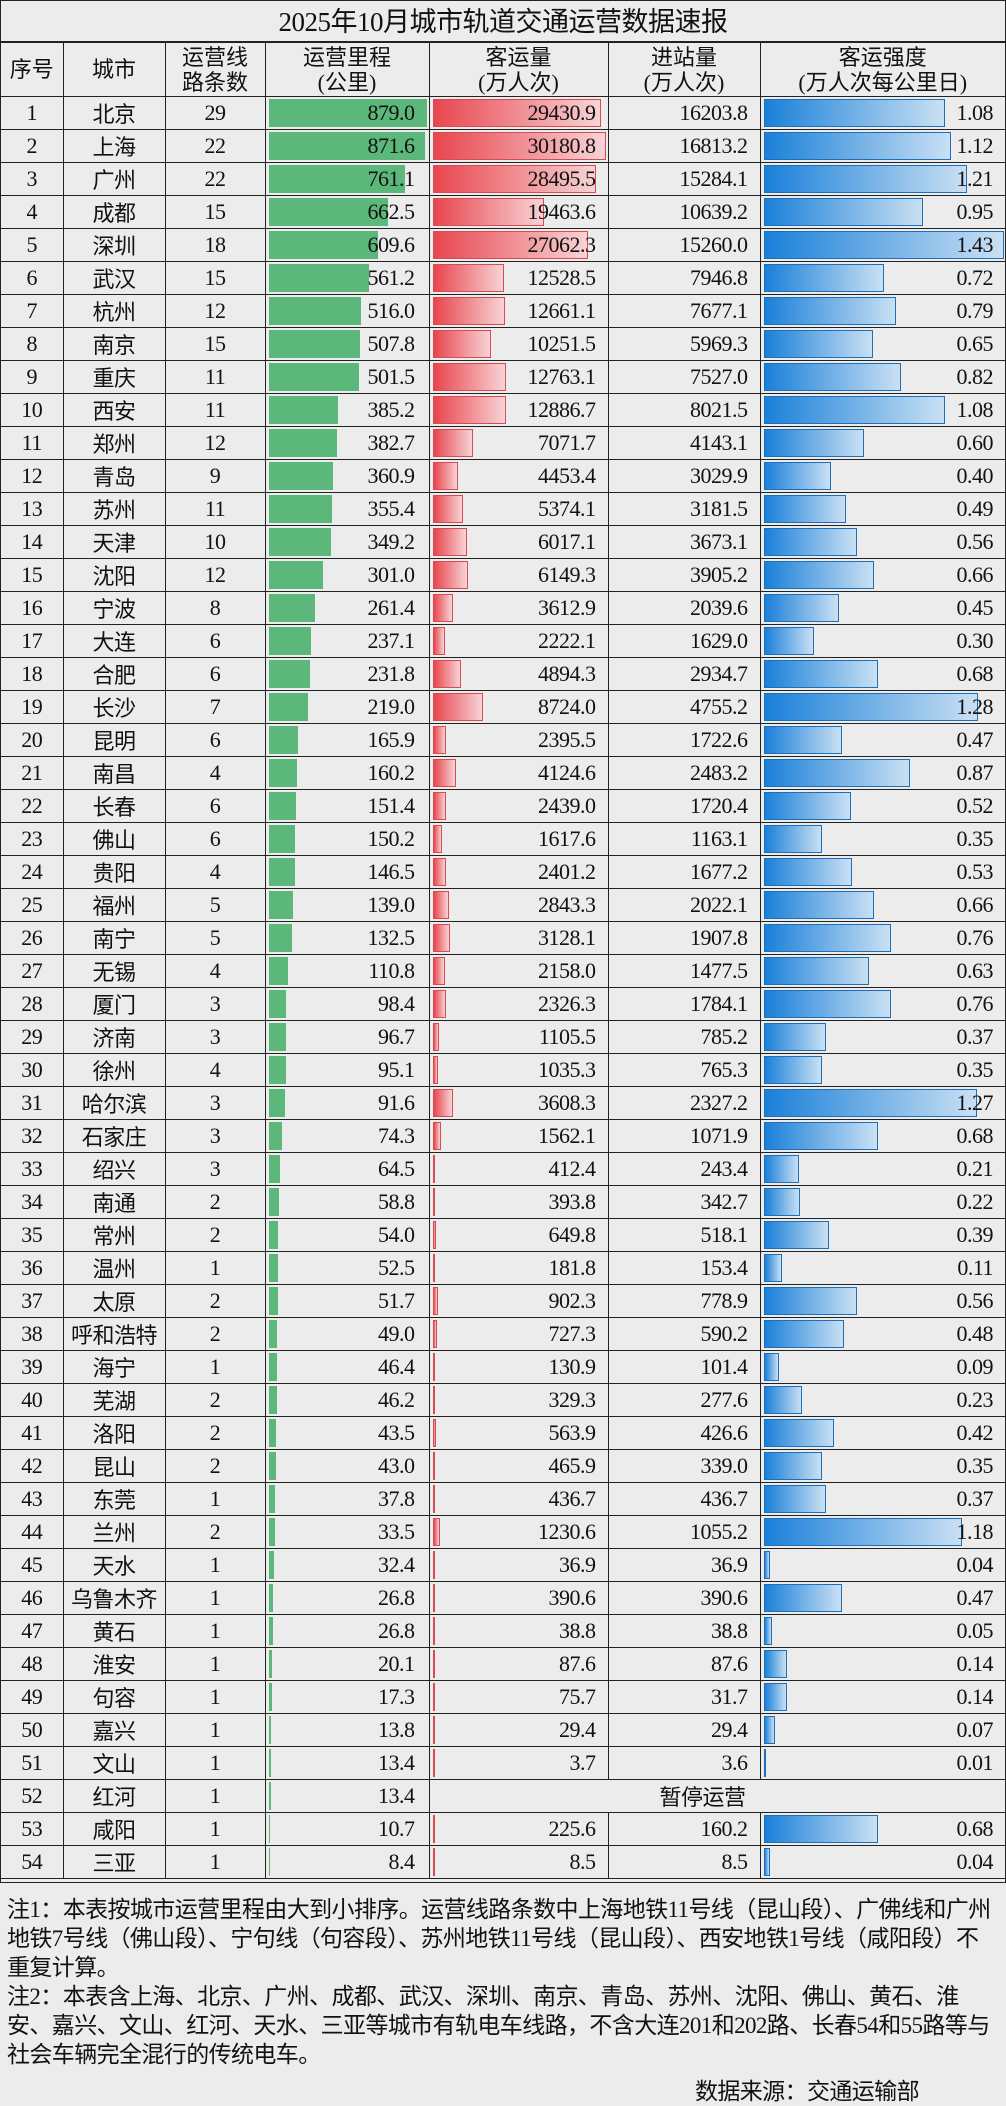  Describe the element at coordinates (32, 1235) in the screenshot. I see `cell-index: 35` at that location.